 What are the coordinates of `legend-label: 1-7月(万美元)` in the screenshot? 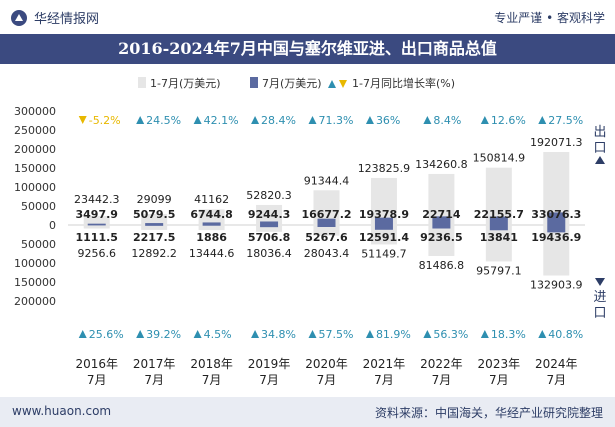 It's located at (185, 83).